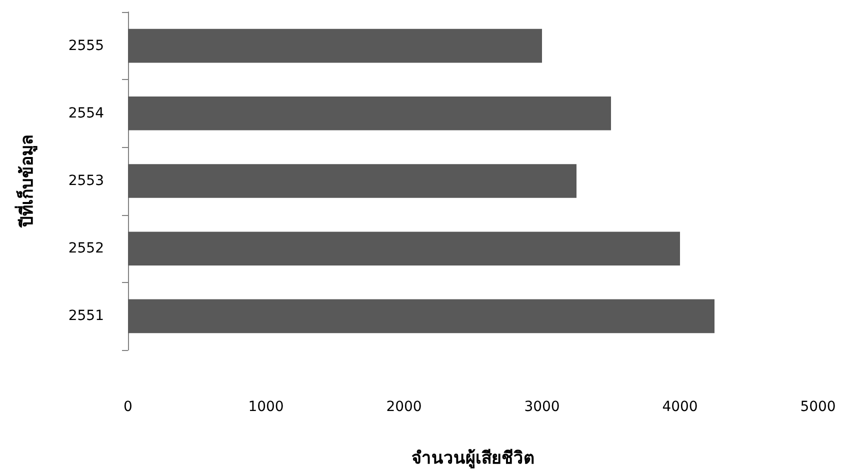 This screenshot has width=842, height=476. What do you see at coordinates (86, 181) in the screenshot?
I see `y-tick-label: 2553` at bounding box center [86, 181].